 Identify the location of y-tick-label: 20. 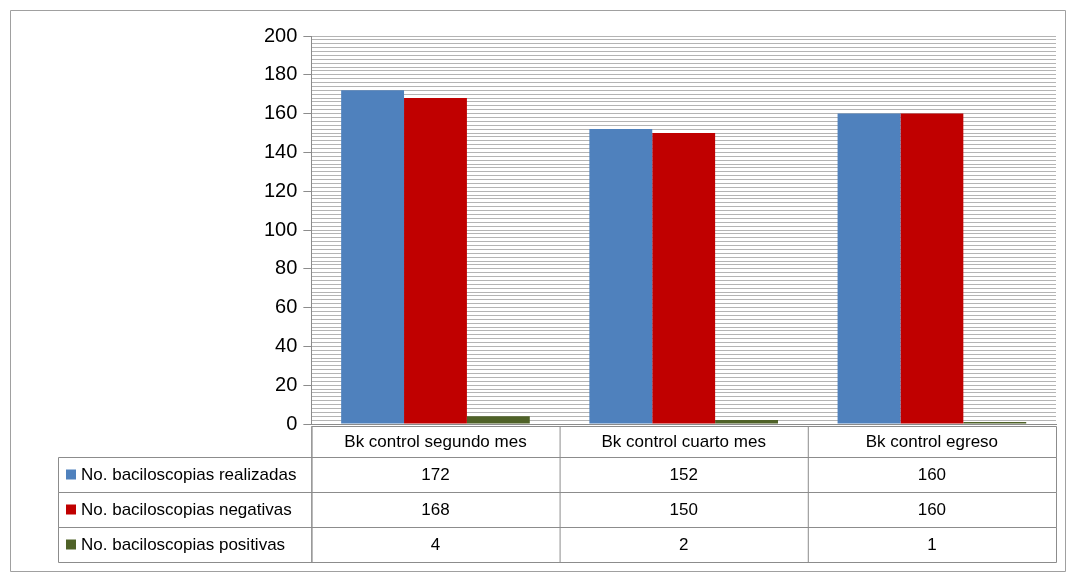
(286, 383).